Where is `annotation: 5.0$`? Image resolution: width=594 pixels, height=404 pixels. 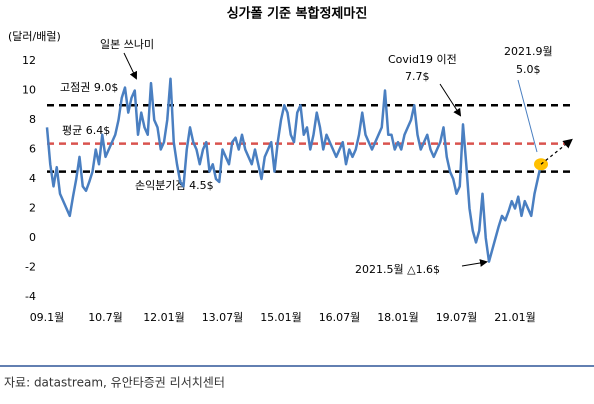
annotation: 5.0$ is located at coordinates (528, 69).